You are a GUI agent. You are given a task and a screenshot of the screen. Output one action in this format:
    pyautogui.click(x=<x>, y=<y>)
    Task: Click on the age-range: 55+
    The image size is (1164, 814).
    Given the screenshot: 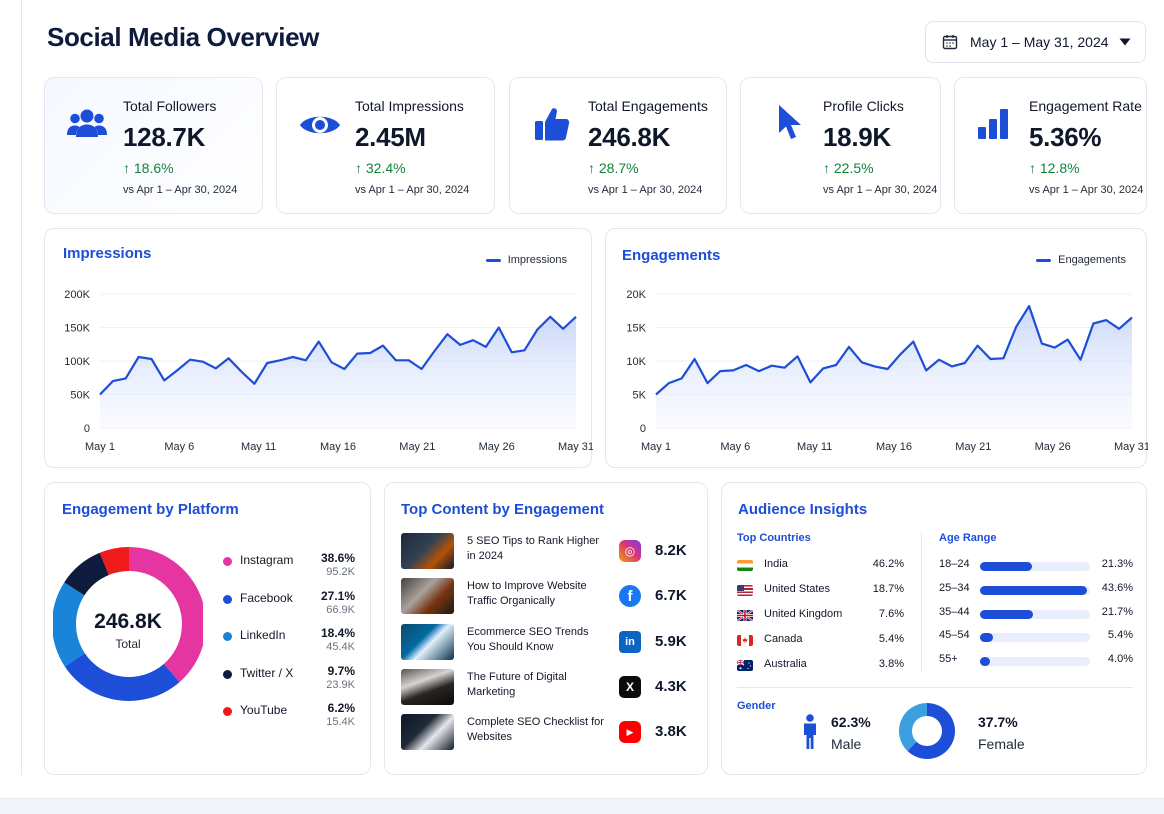 What is the action you would take?
    pyautogui.click(x=948, y=659)
    